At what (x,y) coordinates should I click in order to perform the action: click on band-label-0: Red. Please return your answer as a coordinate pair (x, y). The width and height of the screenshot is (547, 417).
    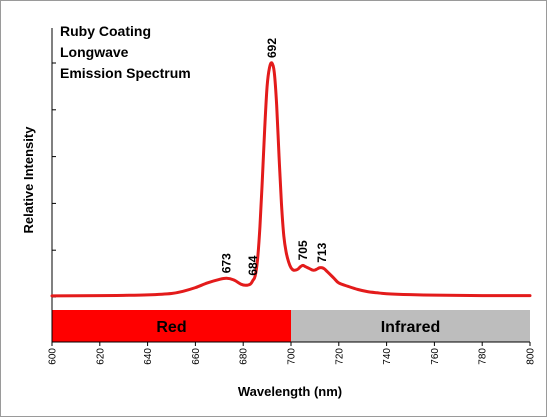
    Looking at the image, I should click on (171, 327).